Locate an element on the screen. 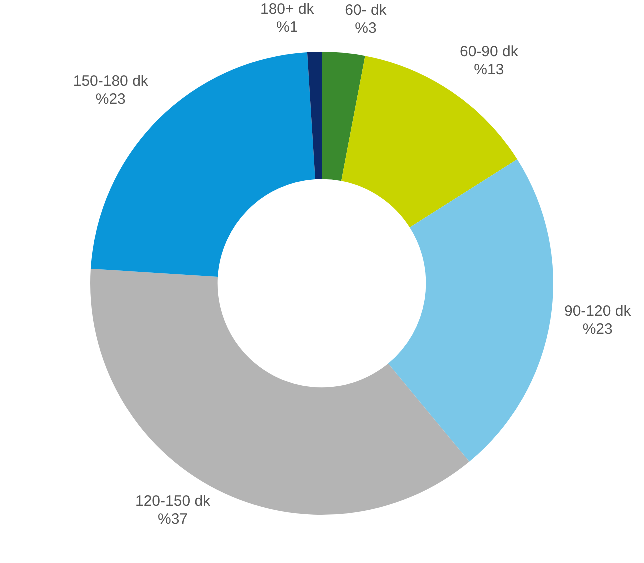 The image size is (644, 563). slice-label: 60-90 dk is located at coordinates (489, 51).